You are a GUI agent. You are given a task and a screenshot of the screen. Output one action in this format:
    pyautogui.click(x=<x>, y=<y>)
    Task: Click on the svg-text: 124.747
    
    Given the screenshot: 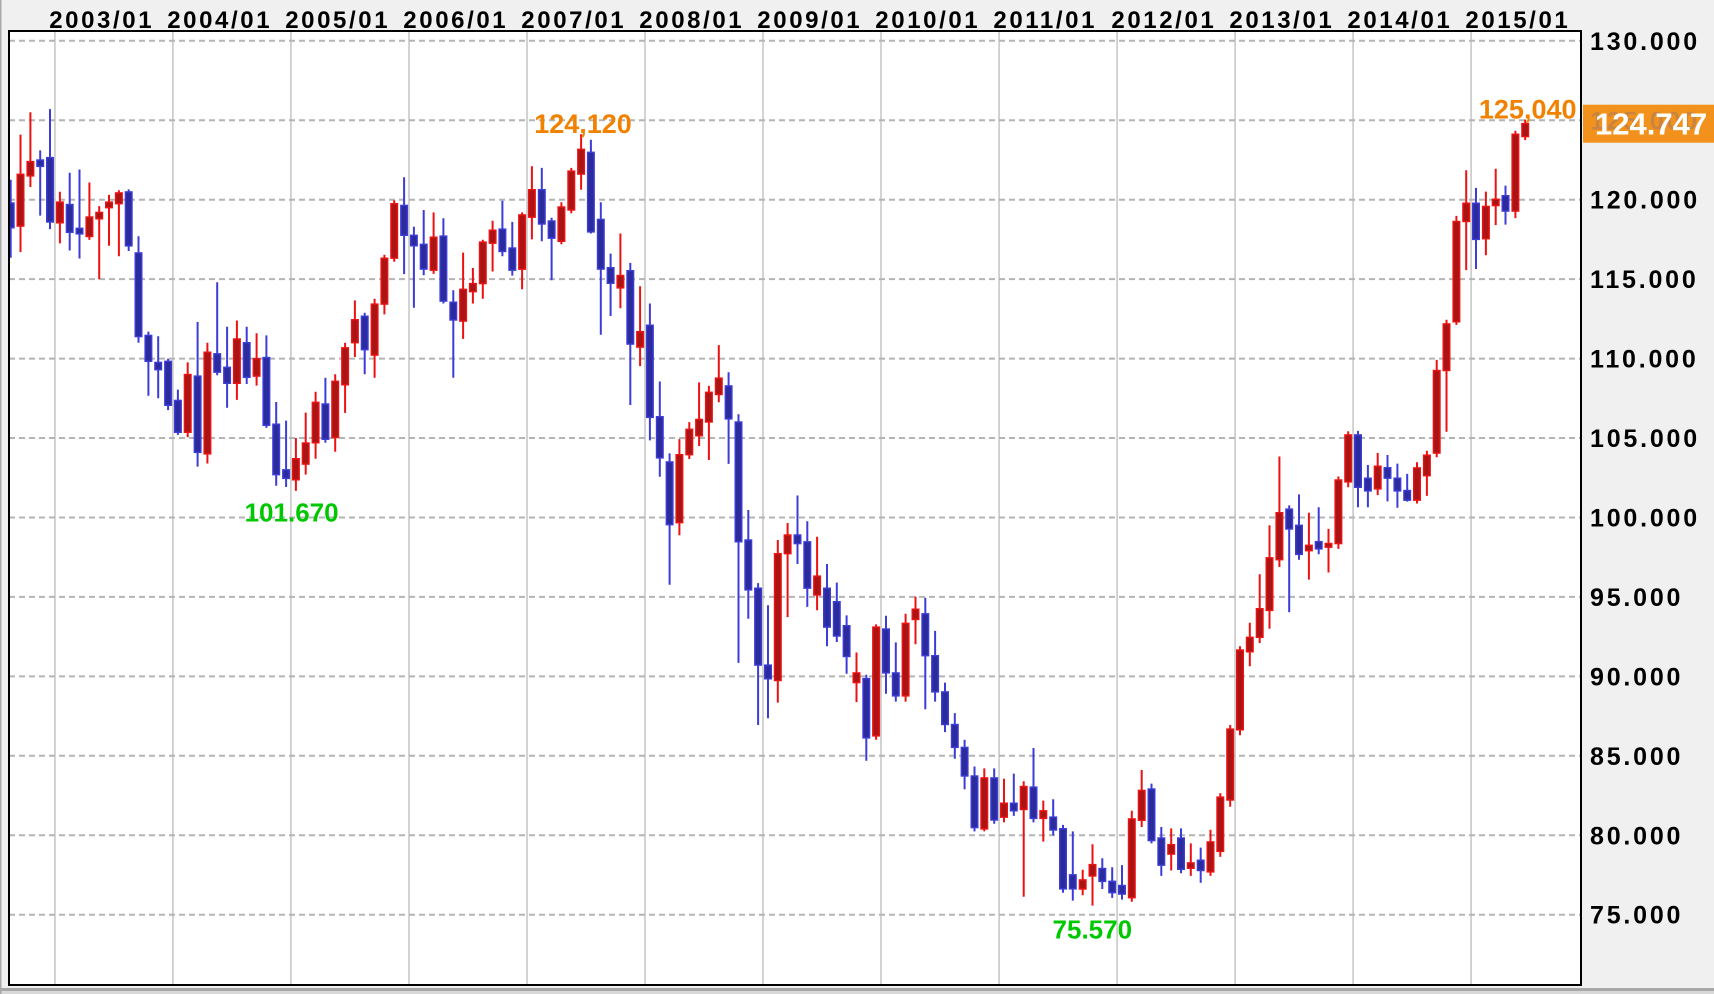 What is the action you would take?
    pyautogui.click(x=1651, y=124)
    